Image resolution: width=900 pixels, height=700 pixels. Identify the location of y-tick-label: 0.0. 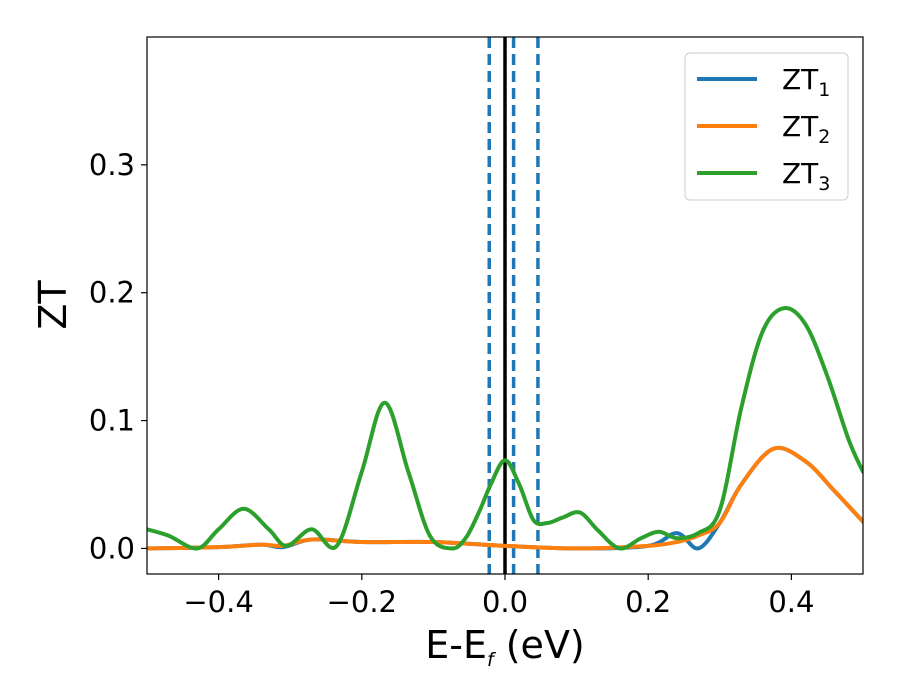
(112, 548).